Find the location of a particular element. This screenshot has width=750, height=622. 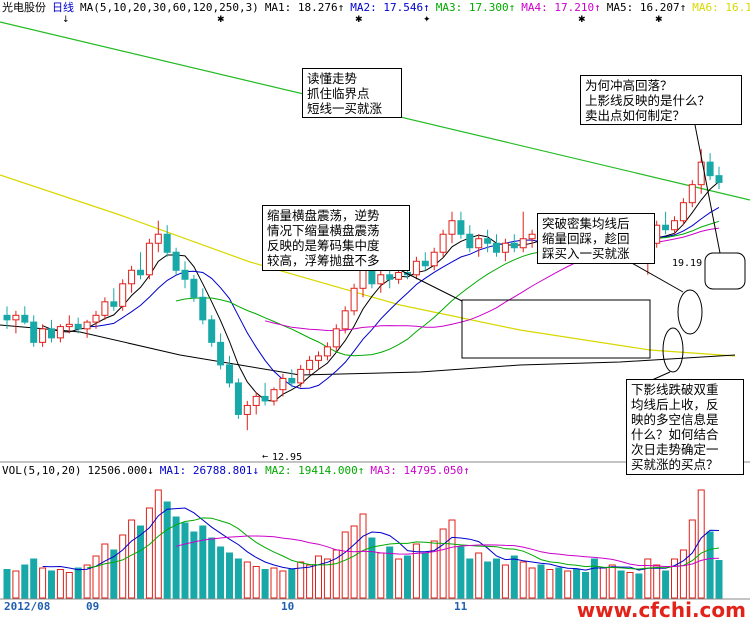

header-marker: ✦ is located at coordinates (427, 20).